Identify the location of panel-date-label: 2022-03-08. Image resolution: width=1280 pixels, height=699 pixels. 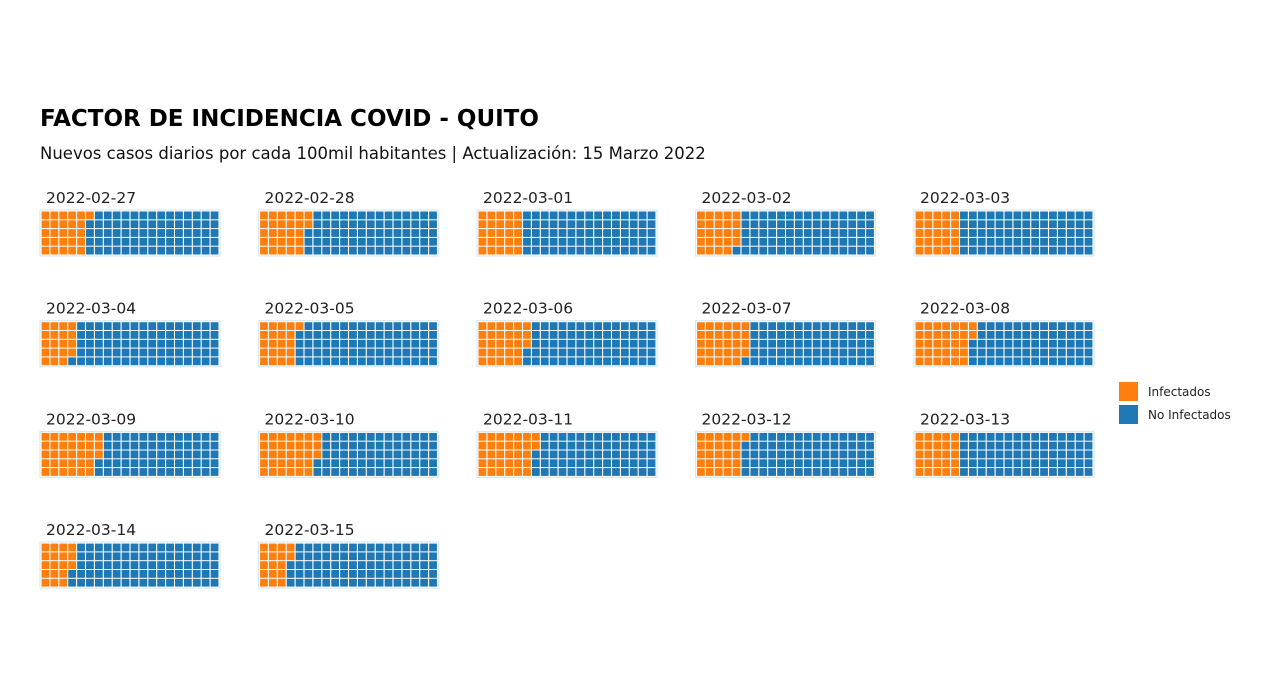
(965, 309).